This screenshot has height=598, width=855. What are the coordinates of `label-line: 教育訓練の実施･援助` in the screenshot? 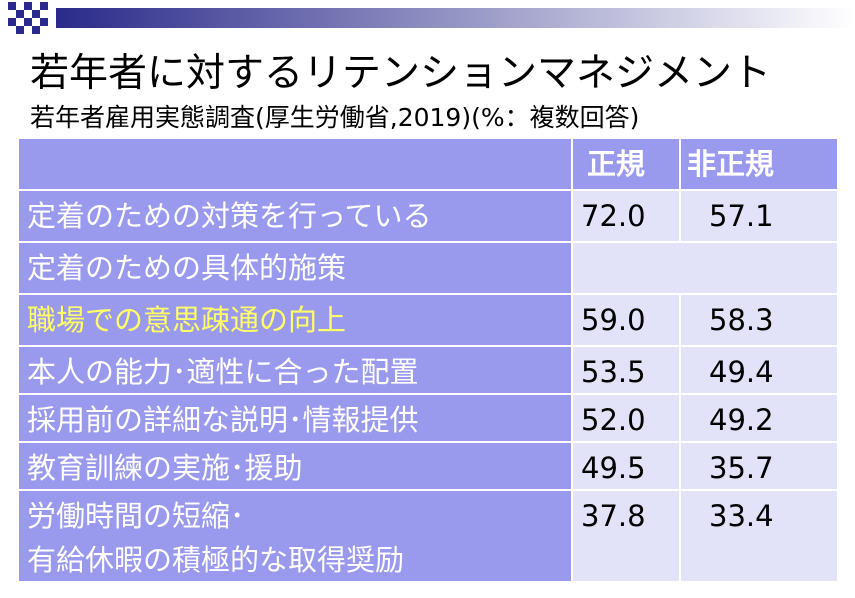 It's located at (165, 468).